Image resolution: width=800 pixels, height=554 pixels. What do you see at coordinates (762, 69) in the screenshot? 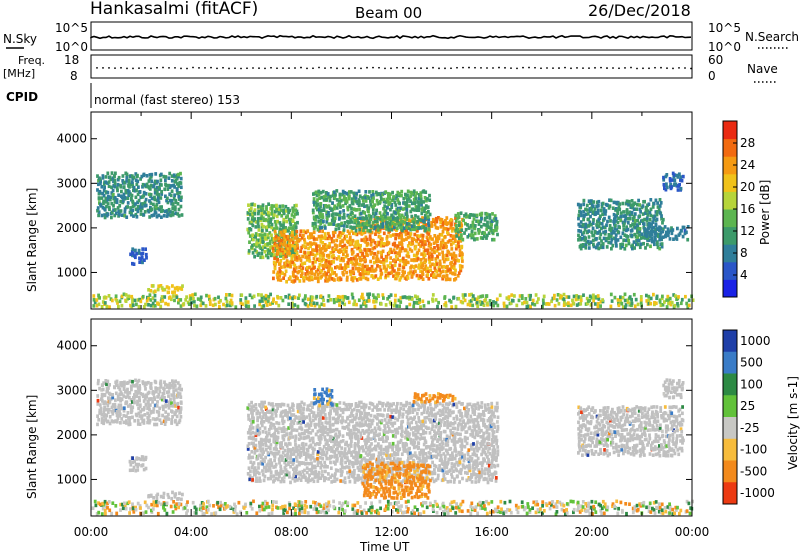
I see `nave-label: Nave` at bounding box center [762, 69].